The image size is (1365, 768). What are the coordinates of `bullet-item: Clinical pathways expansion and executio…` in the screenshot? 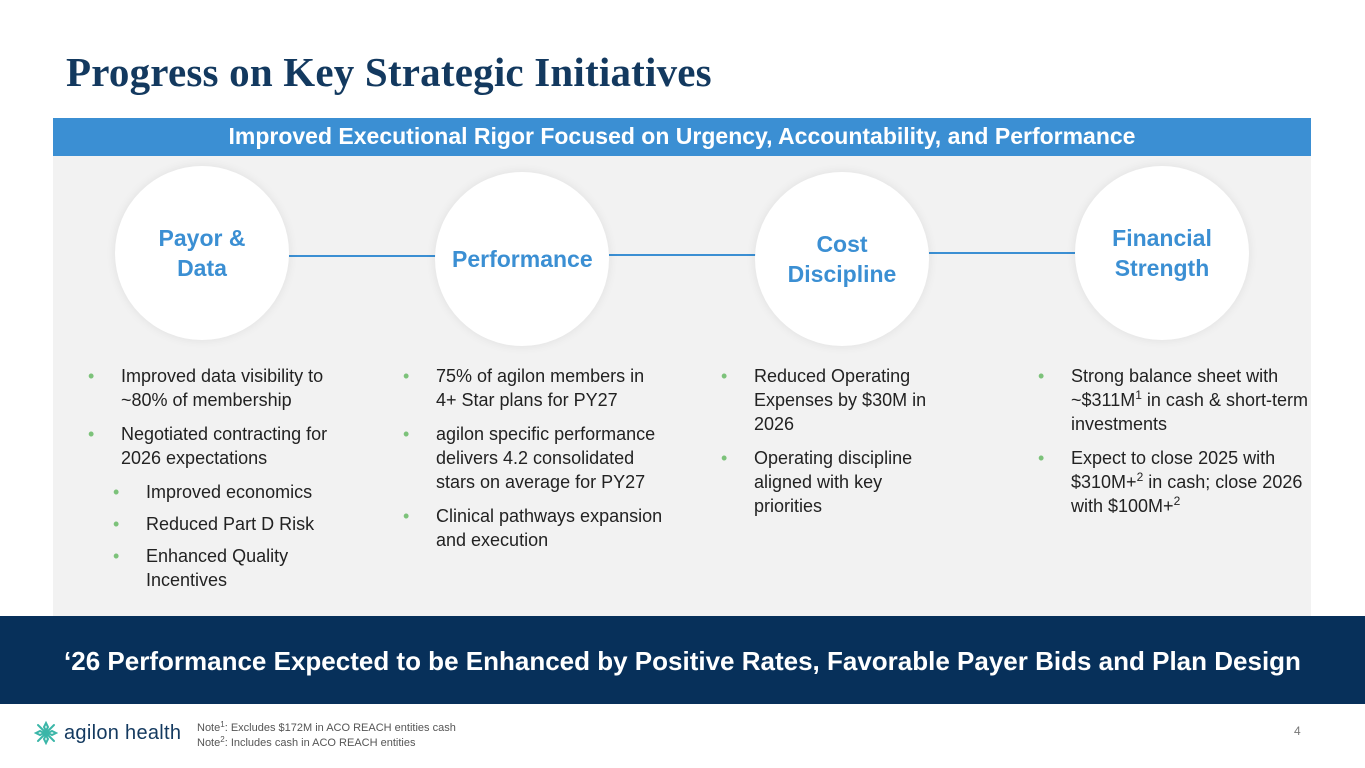 It's located at (533, 528).